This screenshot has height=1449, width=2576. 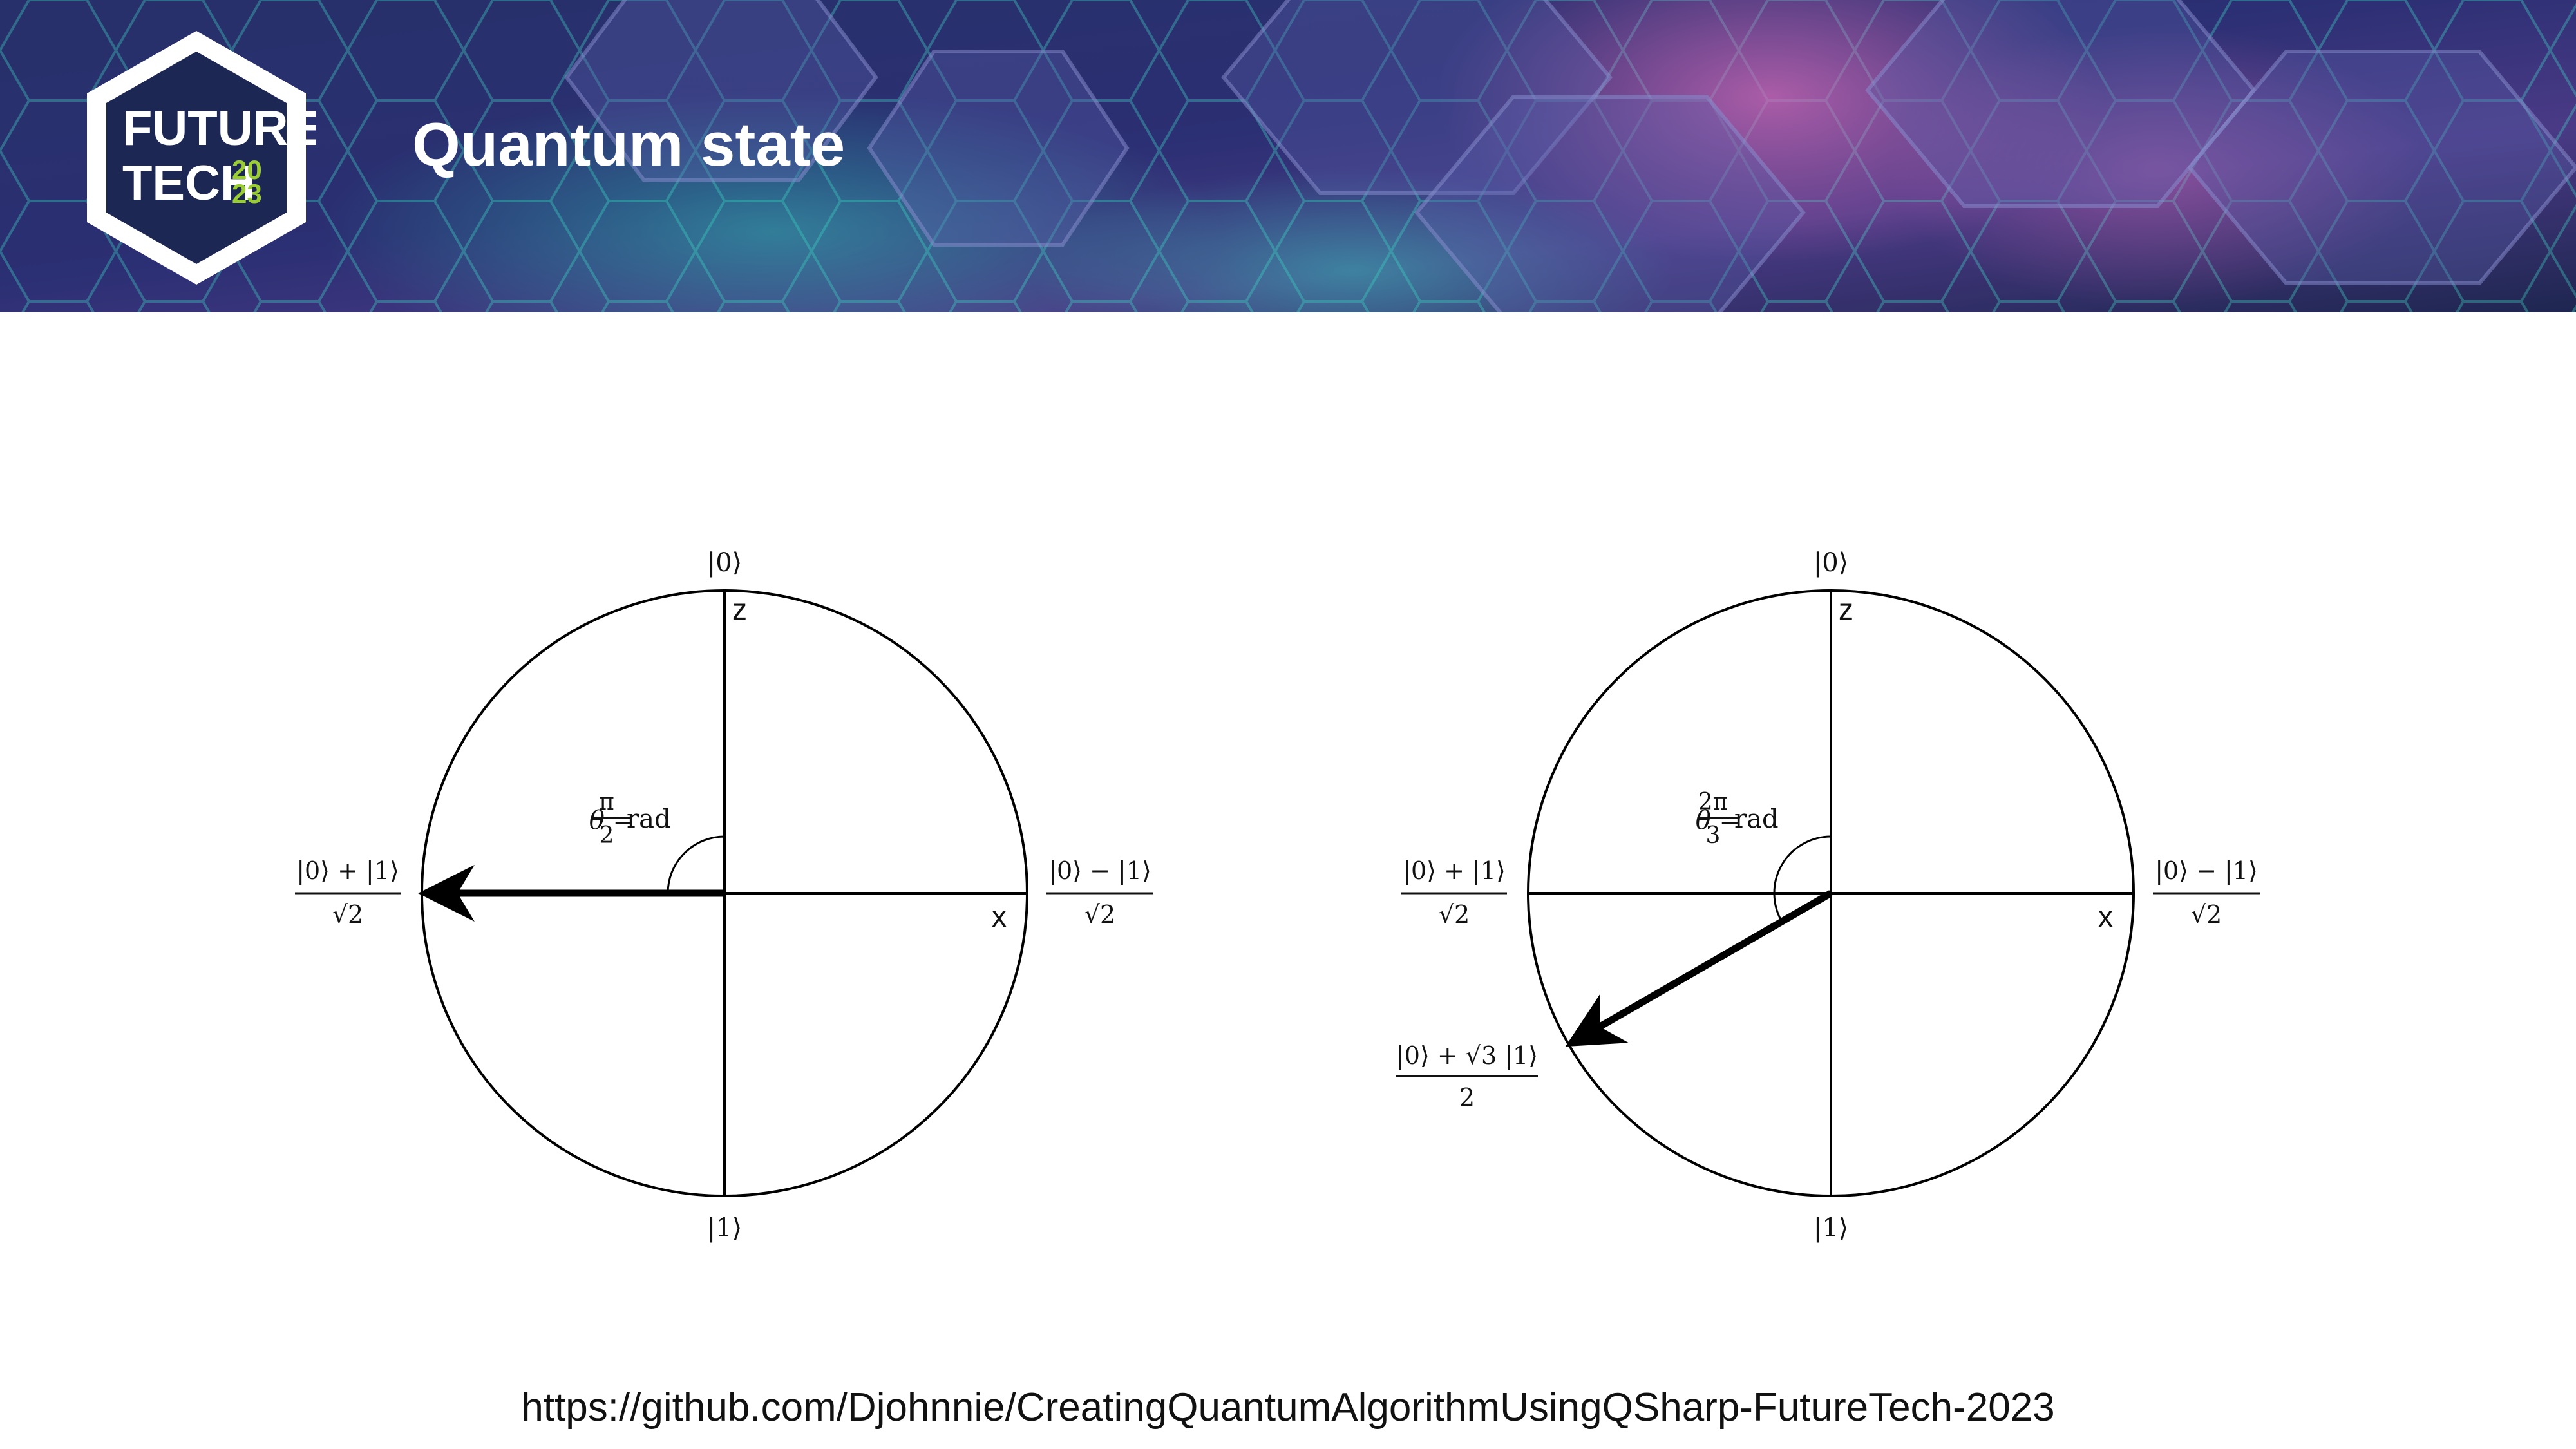 What do you see at coordinates (189, 183) in the screenshot?
I see `logo-line2: TECH` at bounding box center [189, 183].